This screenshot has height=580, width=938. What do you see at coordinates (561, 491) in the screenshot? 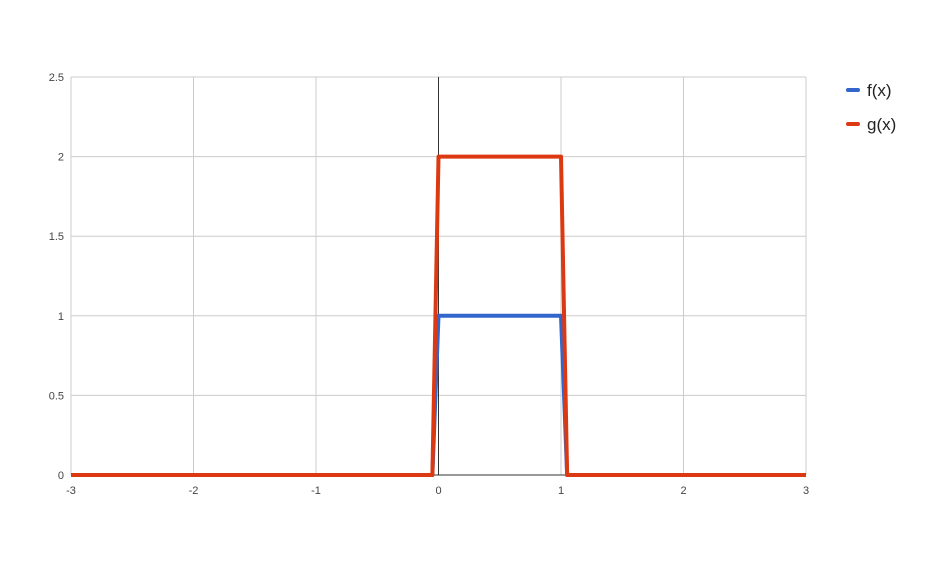
I see `x-tick-label: 1` at bounding box center [561, 491].